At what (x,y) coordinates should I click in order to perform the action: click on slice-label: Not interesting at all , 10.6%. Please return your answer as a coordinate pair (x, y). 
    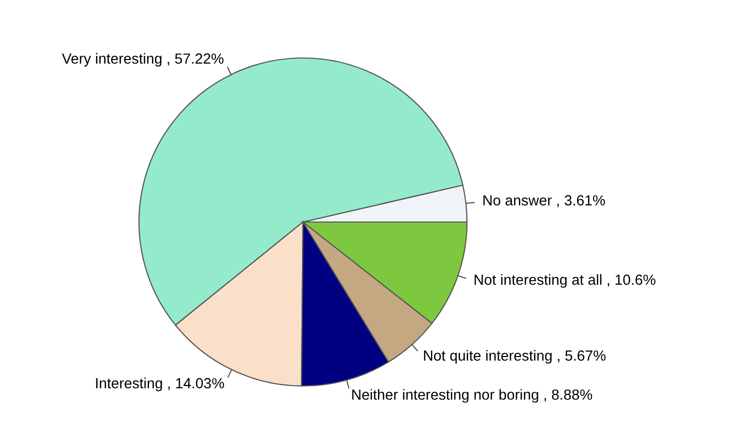
    Looking at the image, I should click on (565, 281).